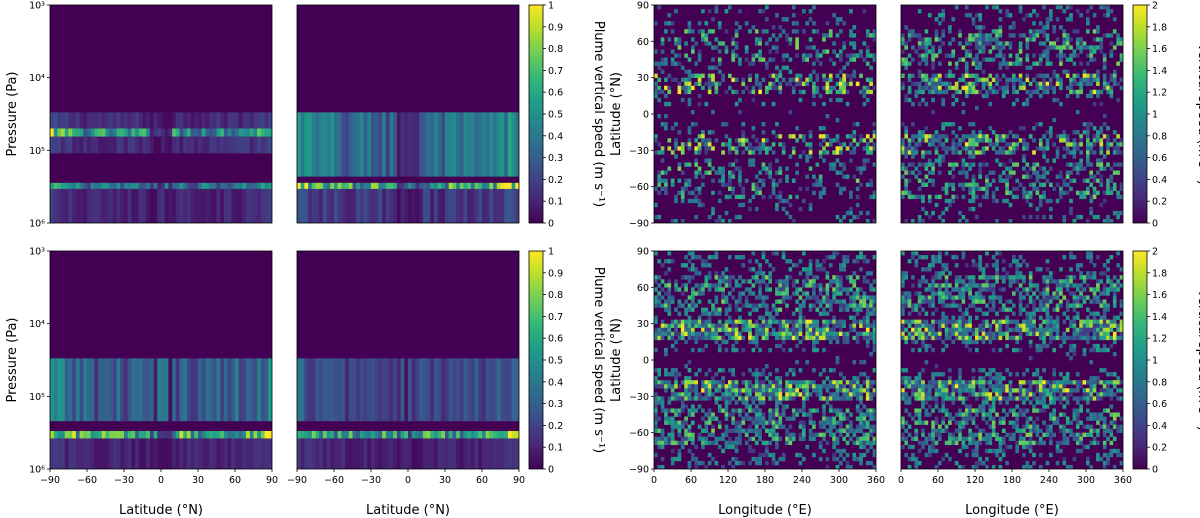 The width and height of the screenshot is (1200, 518). Describe the element at coordinates (297, 480) in the screenshot. I see `x-tick-label: −90` at that location.